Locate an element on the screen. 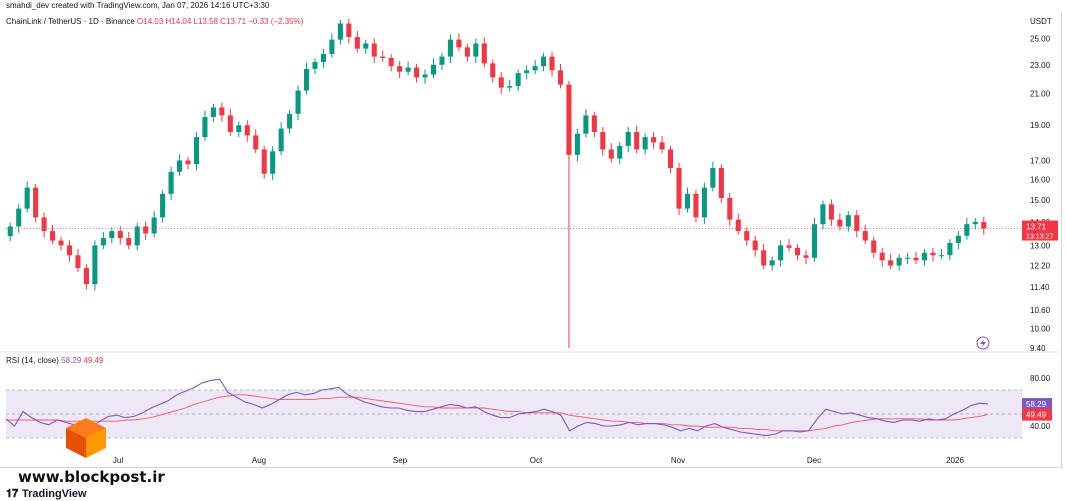  price-tick-label: 21.00 is located at coordinates (1040, 94).